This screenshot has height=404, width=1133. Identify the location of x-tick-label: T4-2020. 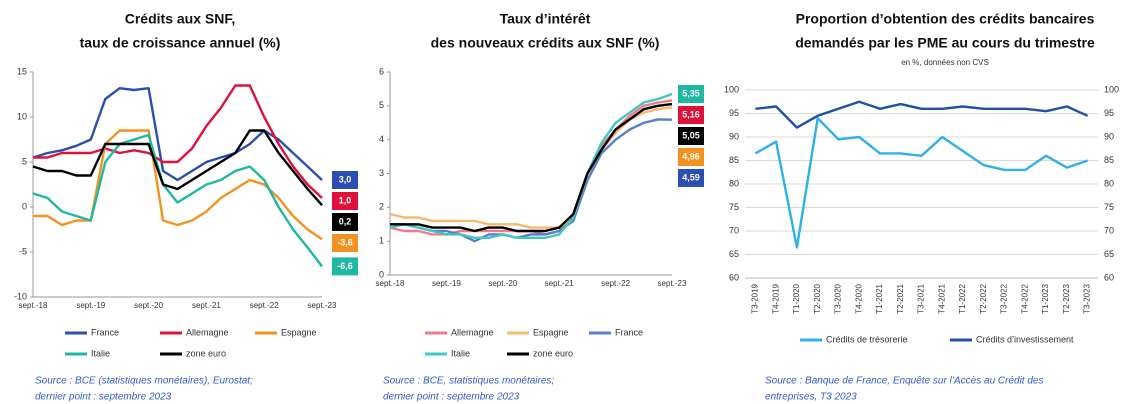
(858, 298).